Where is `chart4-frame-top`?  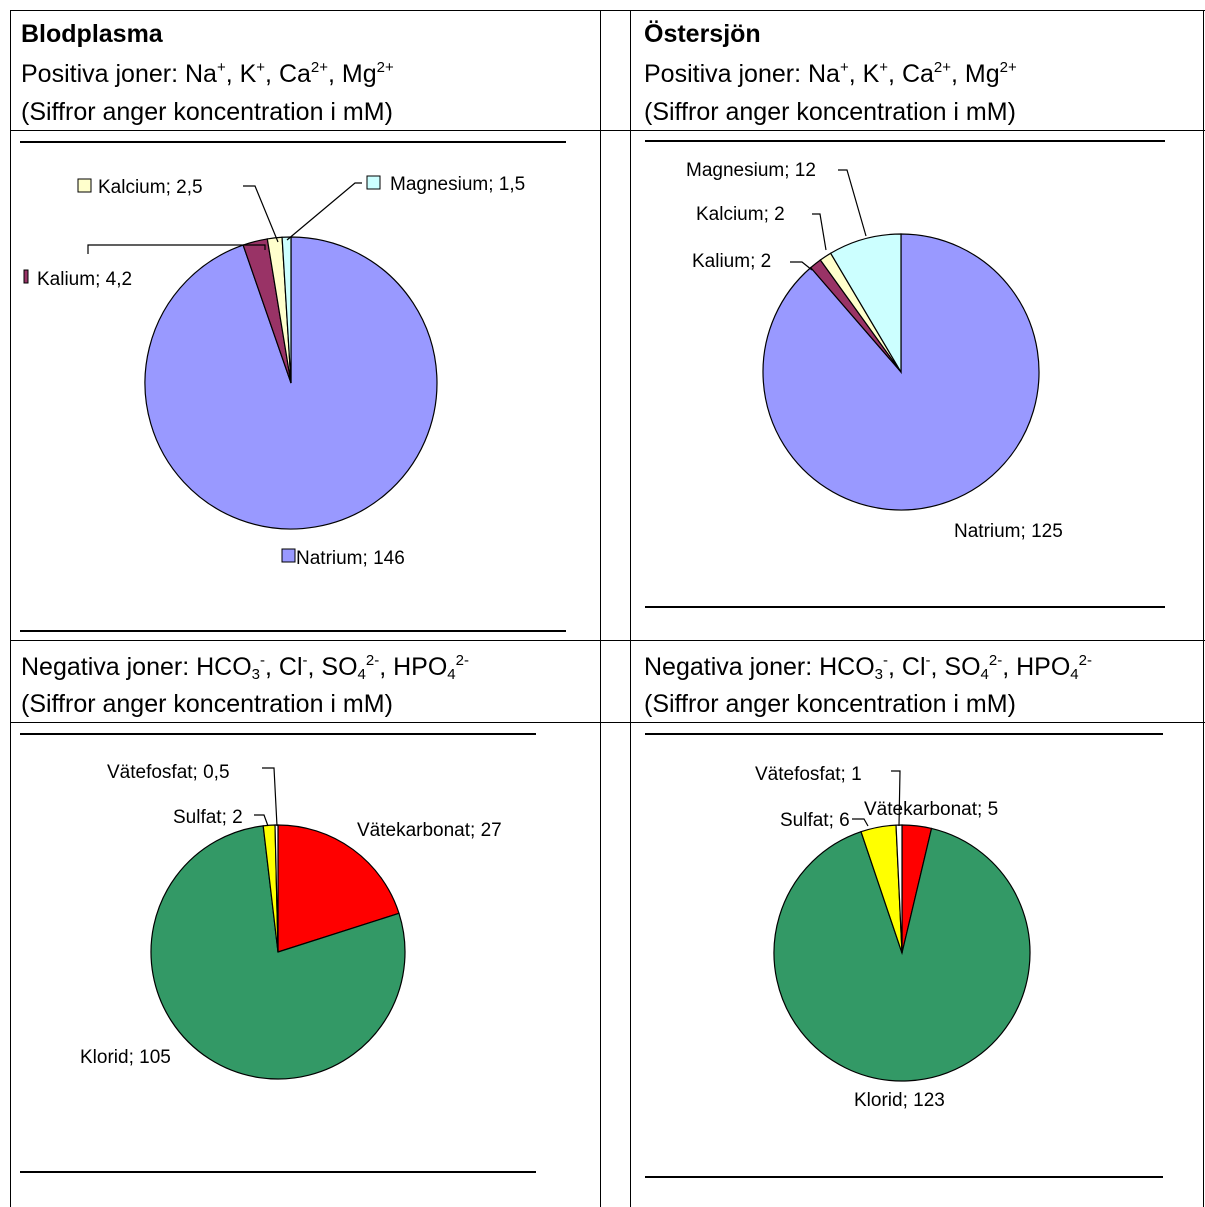 chart4-frame-top is located at coordinates (904, 734).